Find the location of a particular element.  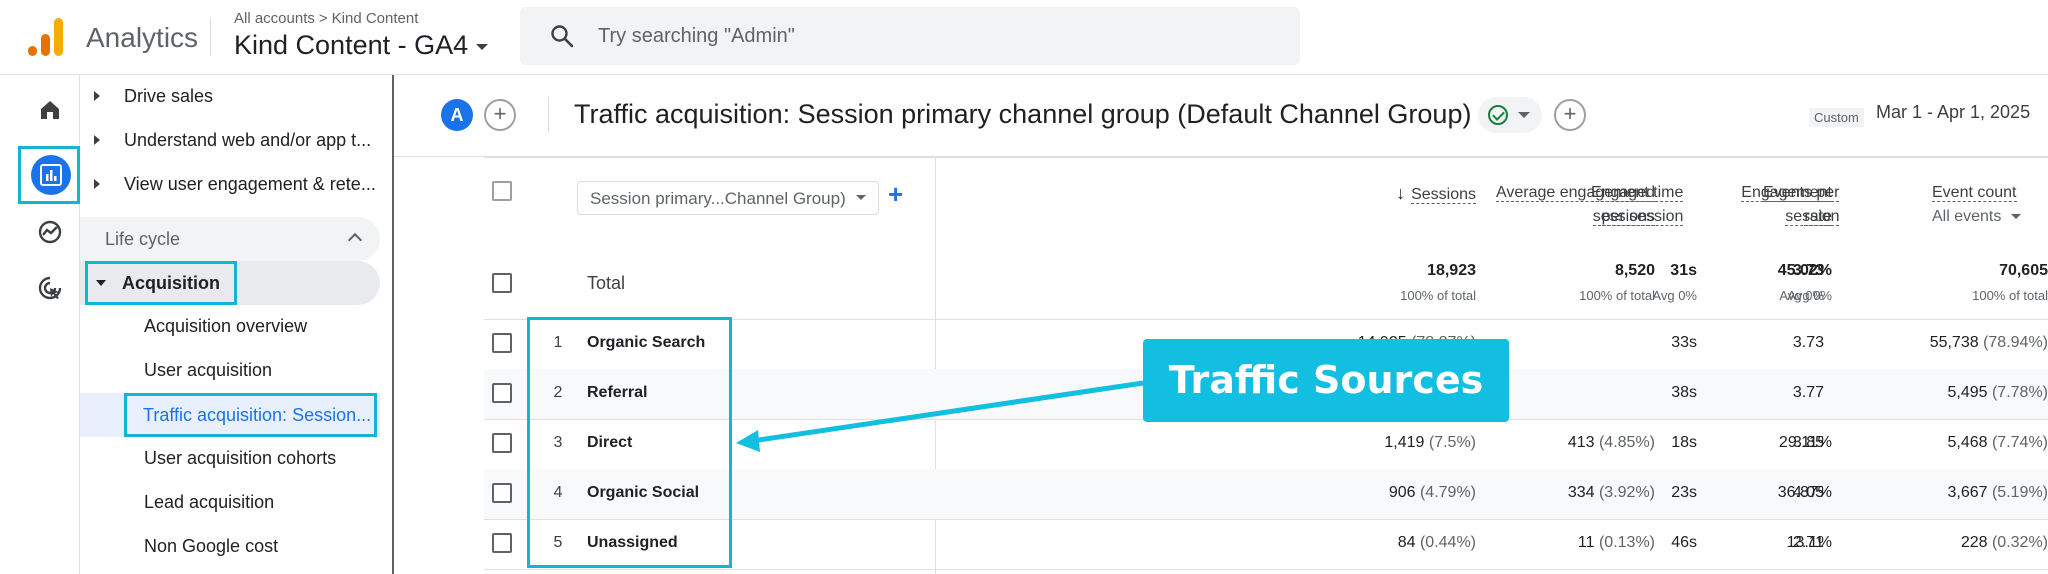

channel-name: Direct is located at coordinates (610, 442).